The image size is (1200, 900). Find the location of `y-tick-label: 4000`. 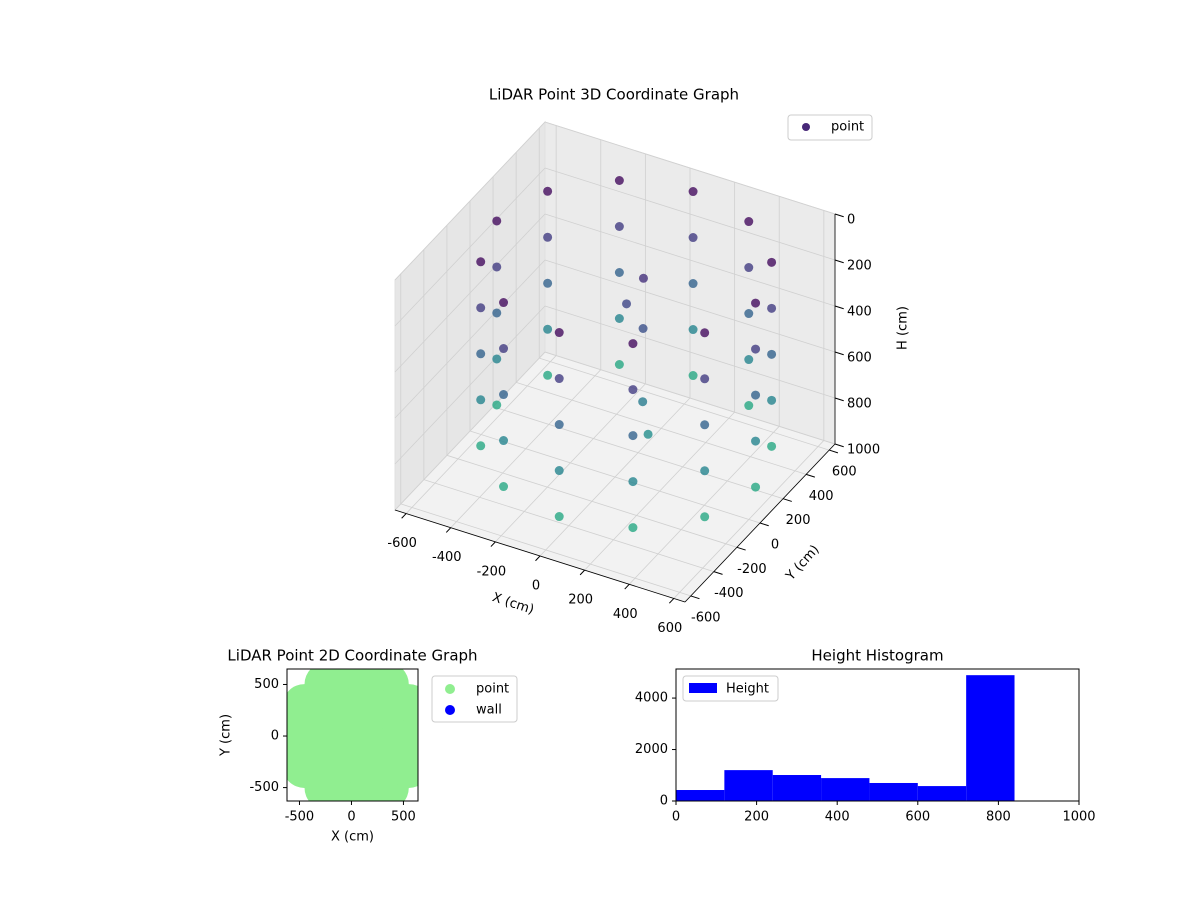

y-tick-label: 4000 is located at coordinates (651, 698).